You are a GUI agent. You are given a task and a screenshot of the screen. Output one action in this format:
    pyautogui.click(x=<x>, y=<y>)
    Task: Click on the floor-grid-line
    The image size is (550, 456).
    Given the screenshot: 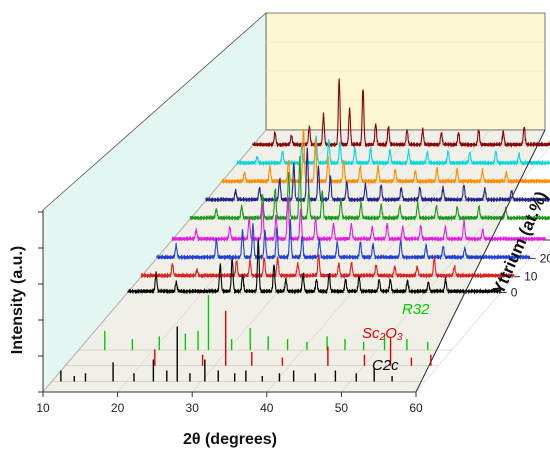 What is the action you would take?
    pyautogui.click(x=482, y=313)
    